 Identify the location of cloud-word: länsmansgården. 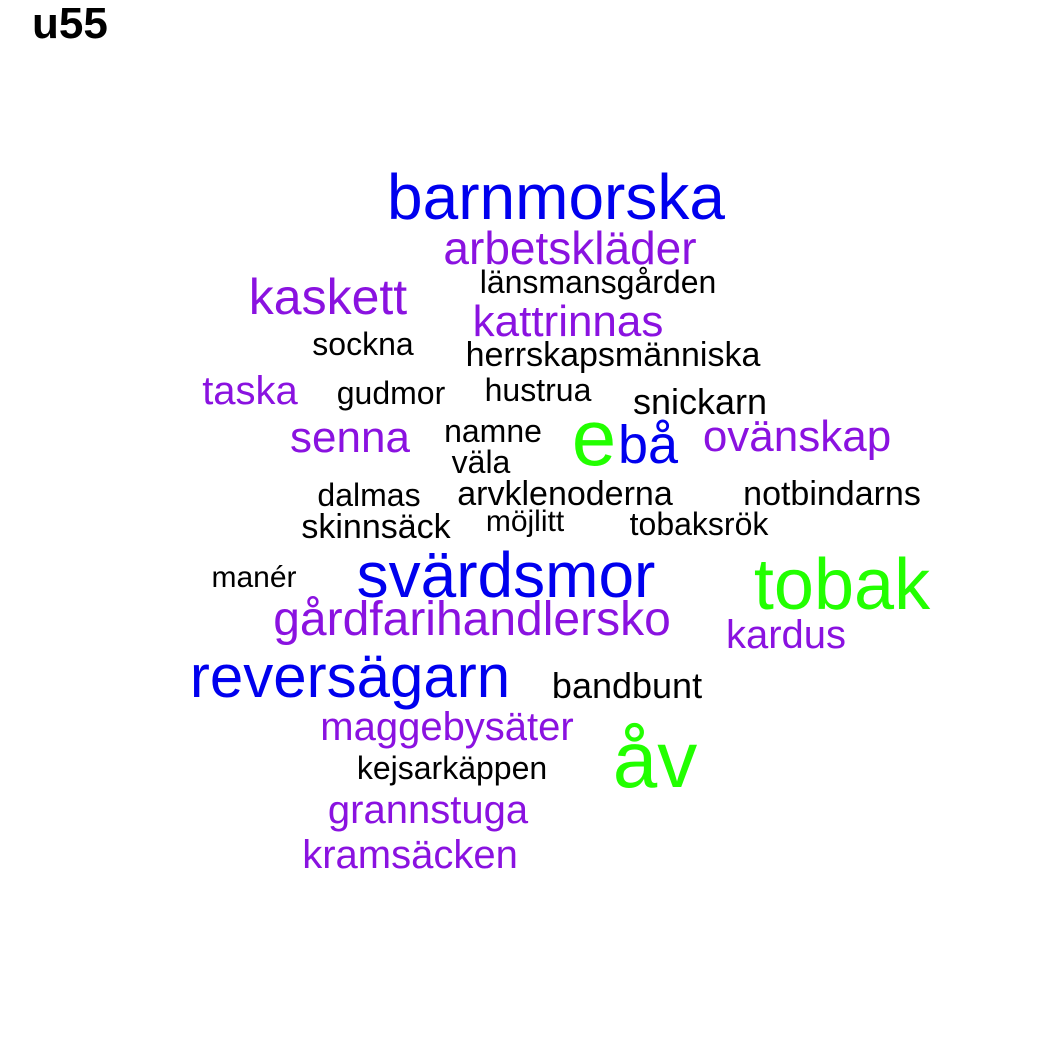
(598, 282).